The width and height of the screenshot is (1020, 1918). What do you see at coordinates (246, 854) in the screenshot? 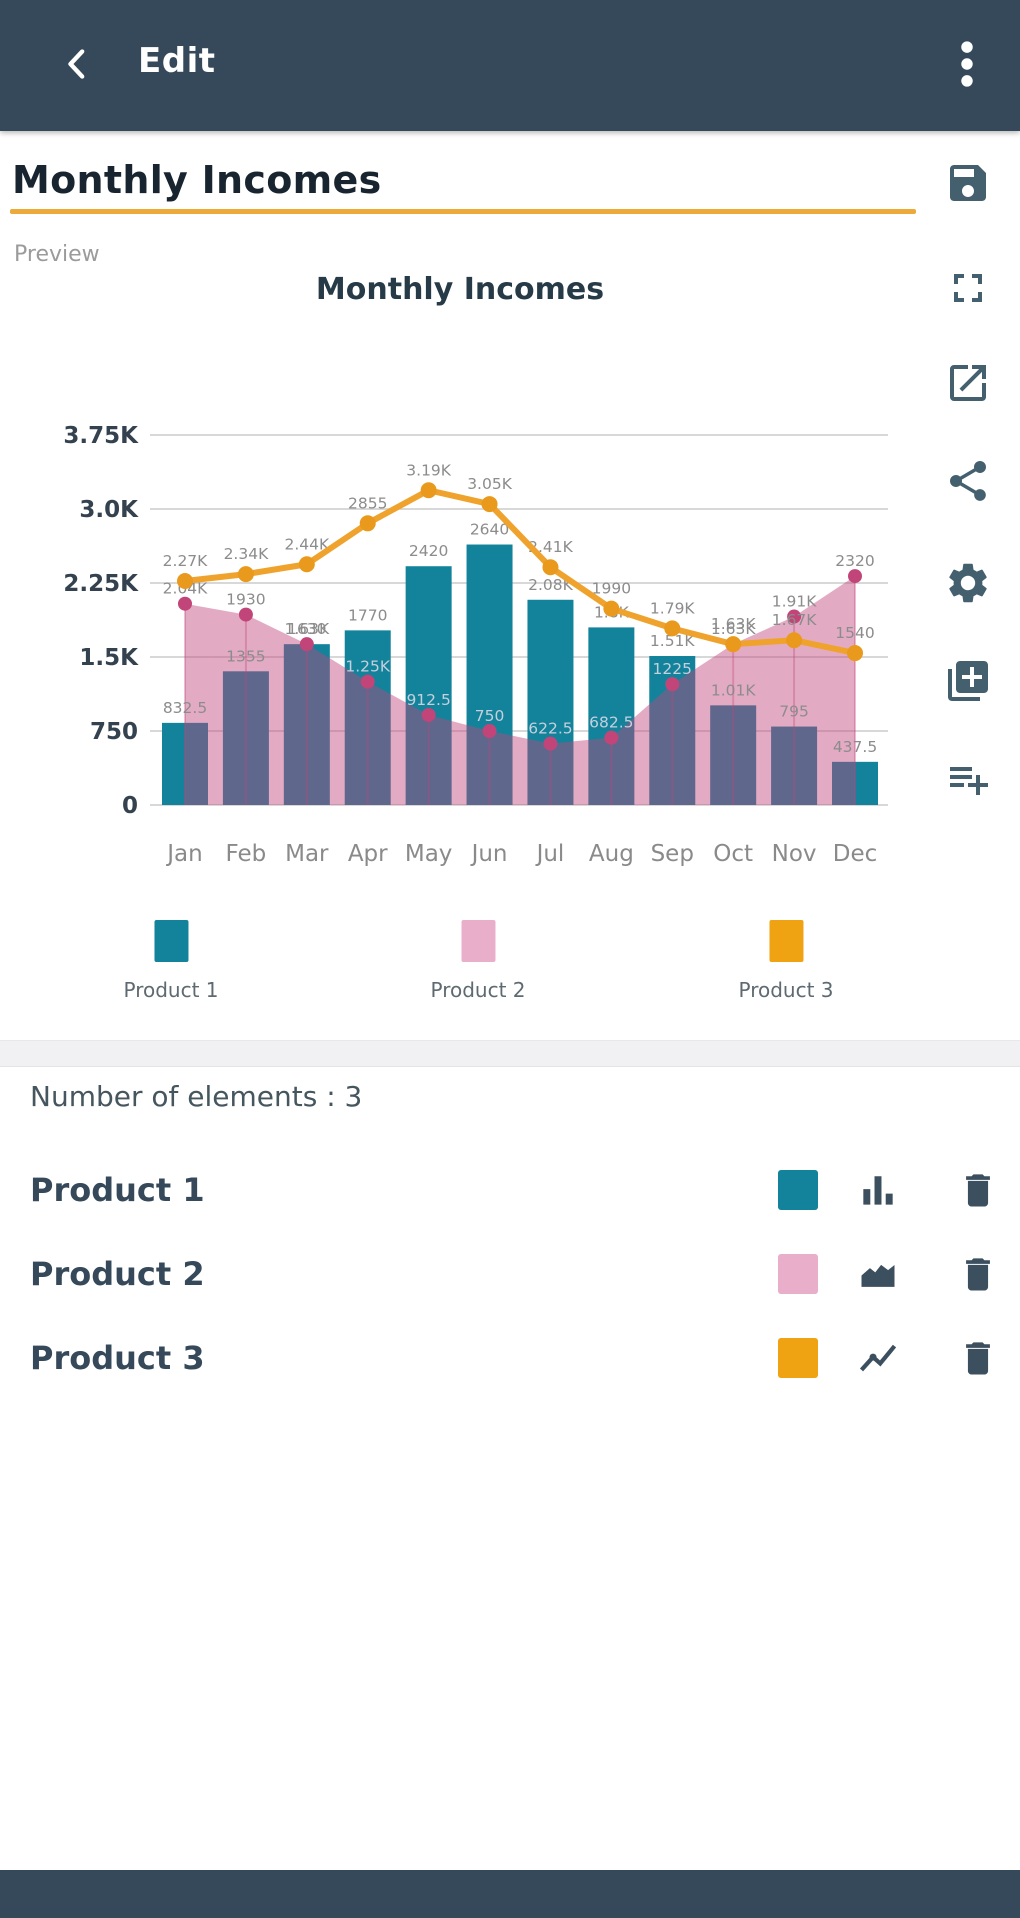
I see `svg-text: Feb` at bounding box center [246, 854].